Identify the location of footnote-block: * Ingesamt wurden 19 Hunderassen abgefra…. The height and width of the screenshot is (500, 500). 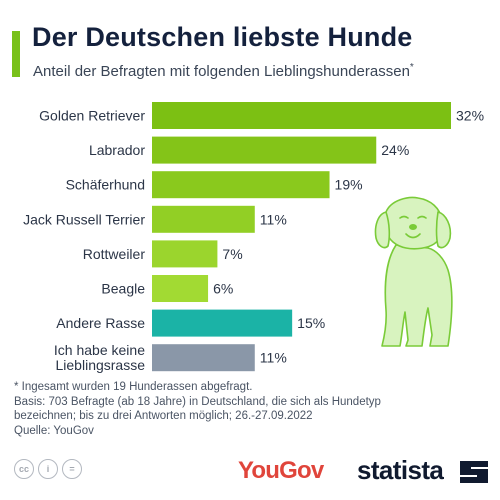
(224, 409).